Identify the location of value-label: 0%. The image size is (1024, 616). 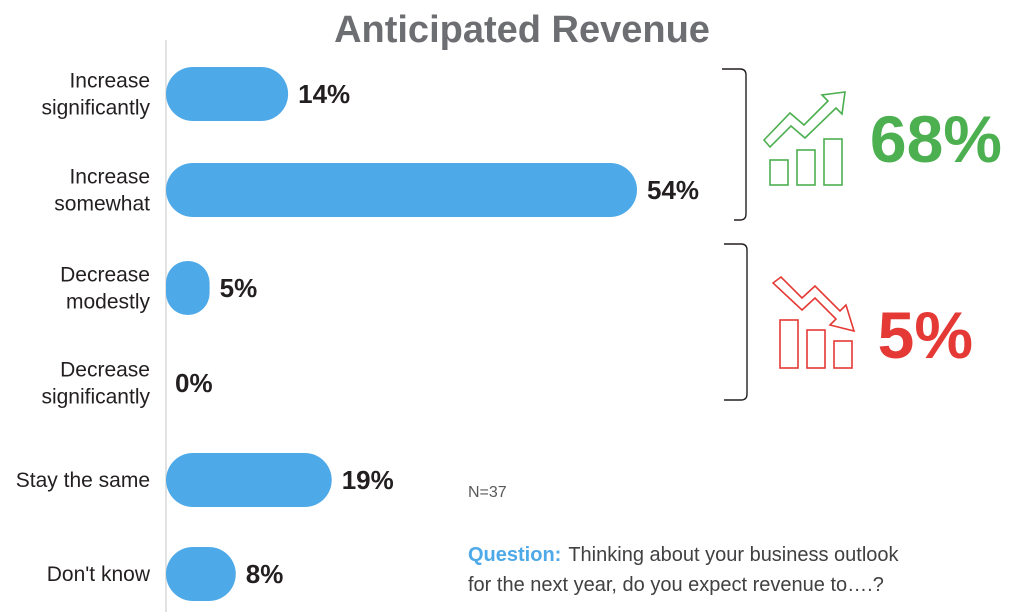
(194, 383).